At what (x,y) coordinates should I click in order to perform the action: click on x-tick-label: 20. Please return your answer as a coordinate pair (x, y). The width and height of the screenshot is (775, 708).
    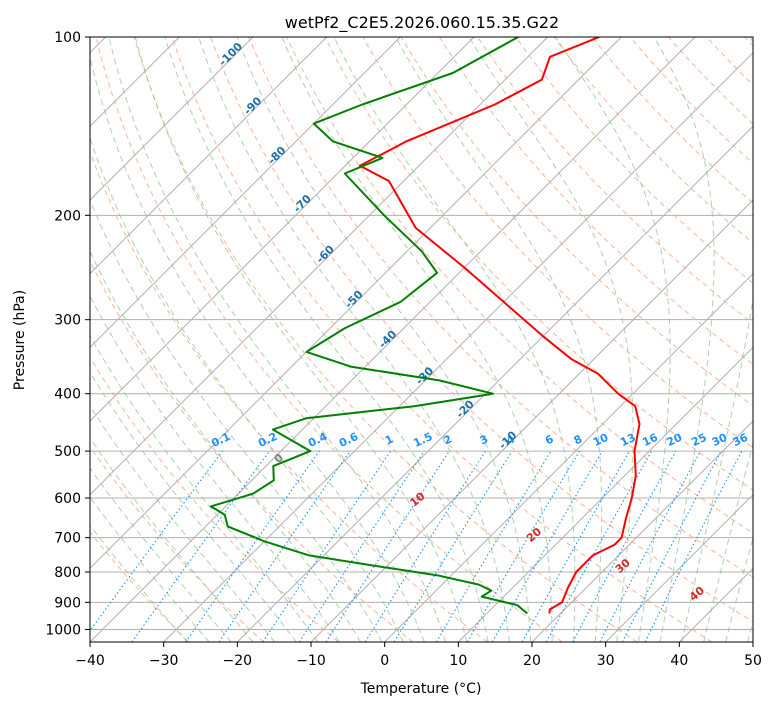
    Looking at the image, I should click on (532, 661).